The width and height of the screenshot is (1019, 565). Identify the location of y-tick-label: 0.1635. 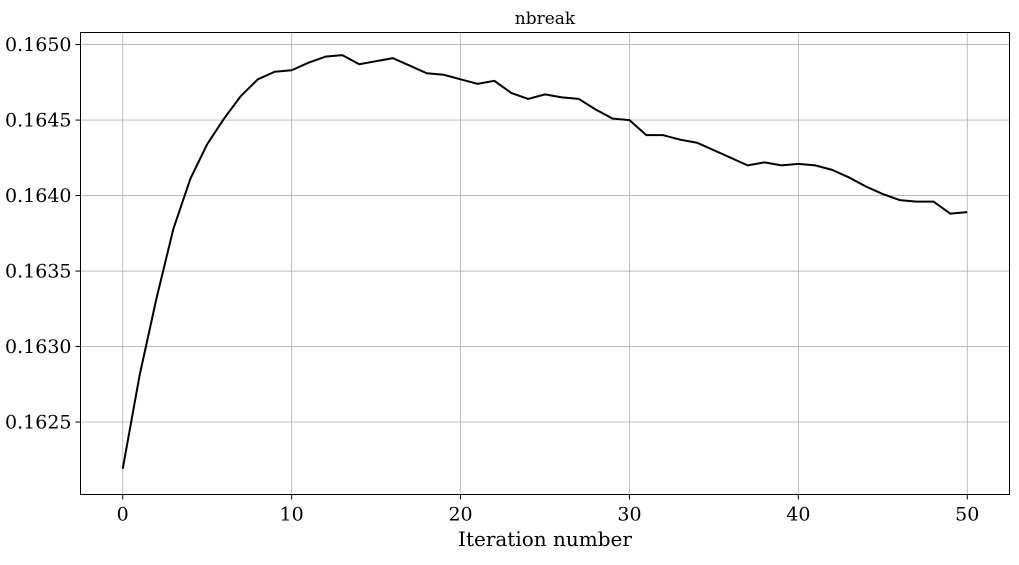
(38, 272).